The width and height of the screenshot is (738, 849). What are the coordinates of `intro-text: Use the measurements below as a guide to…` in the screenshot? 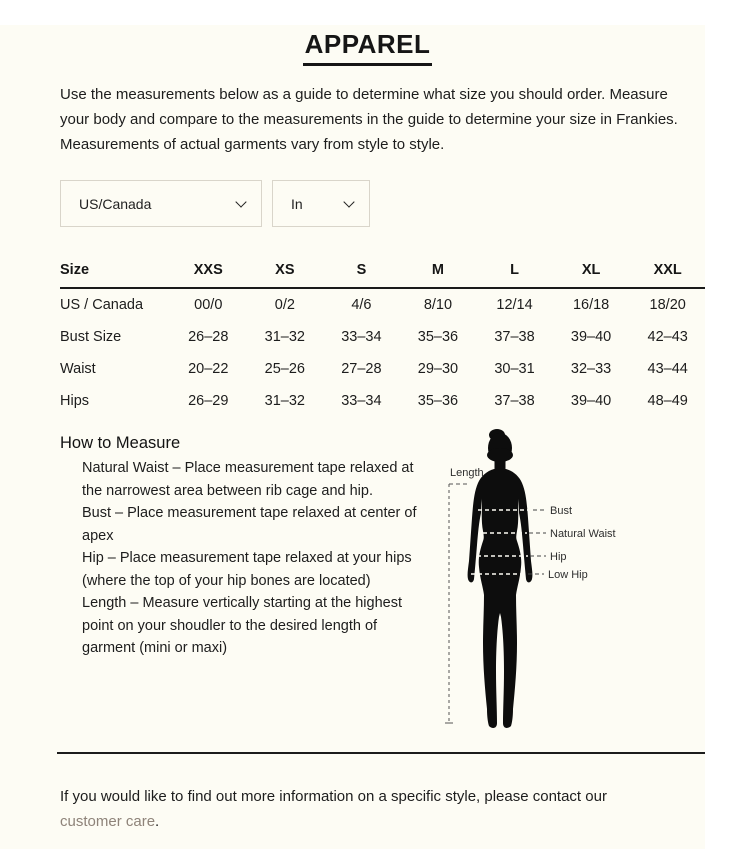 It's located at (369, 119).